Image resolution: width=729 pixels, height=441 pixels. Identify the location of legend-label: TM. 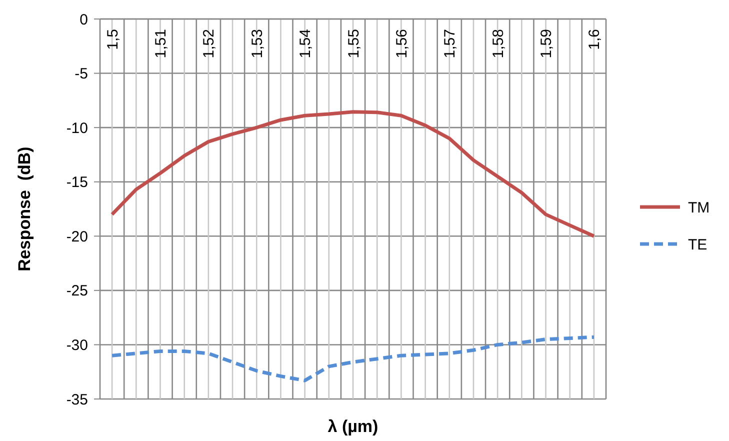
(699, 207).